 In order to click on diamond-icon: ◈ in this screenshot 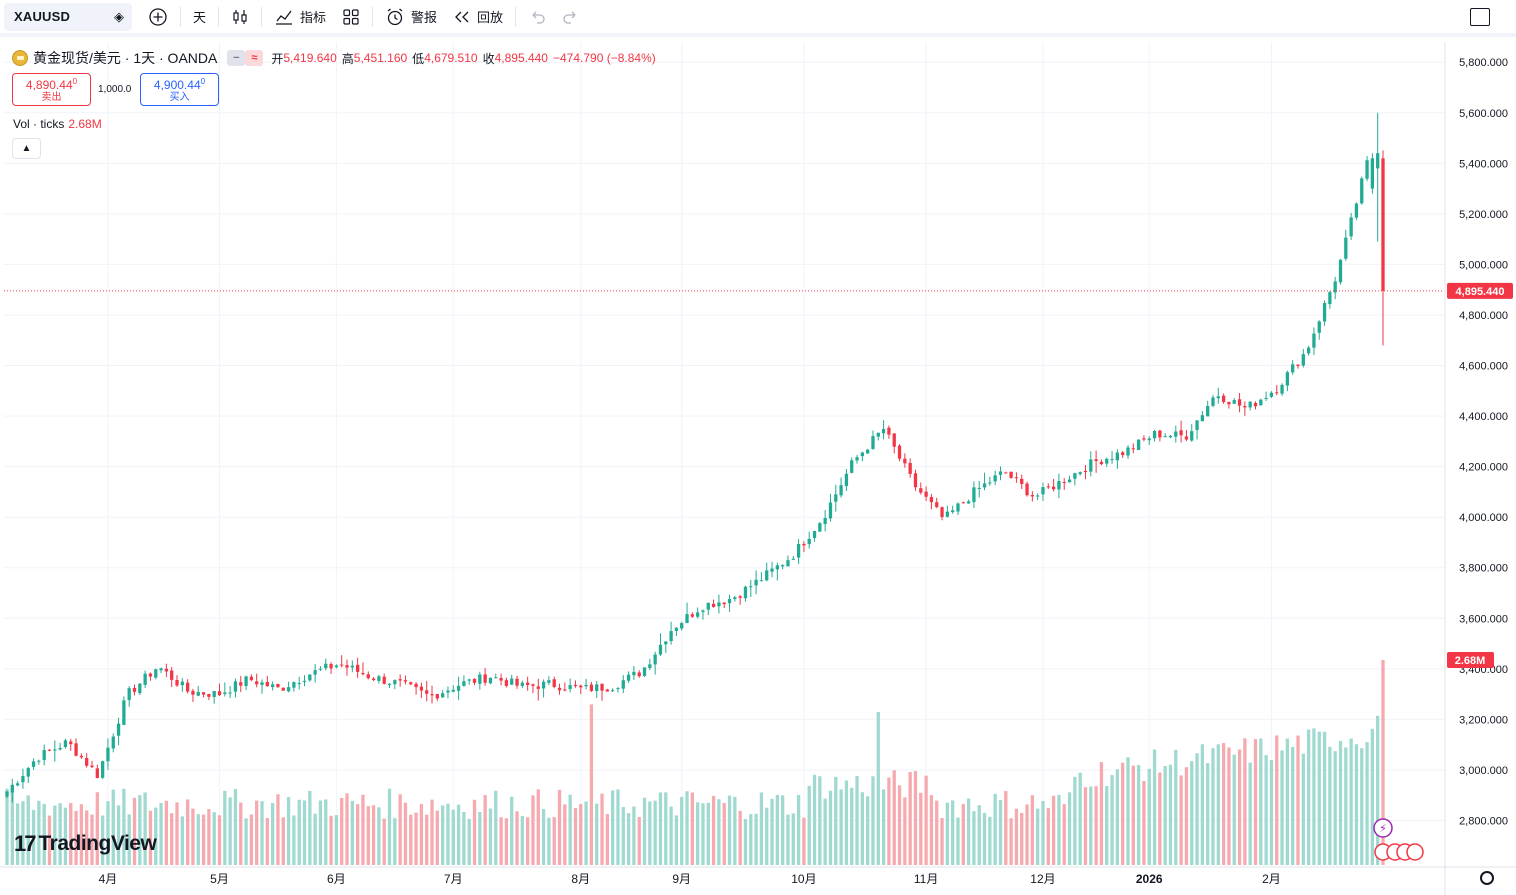, I will do `click(119, 16)`.